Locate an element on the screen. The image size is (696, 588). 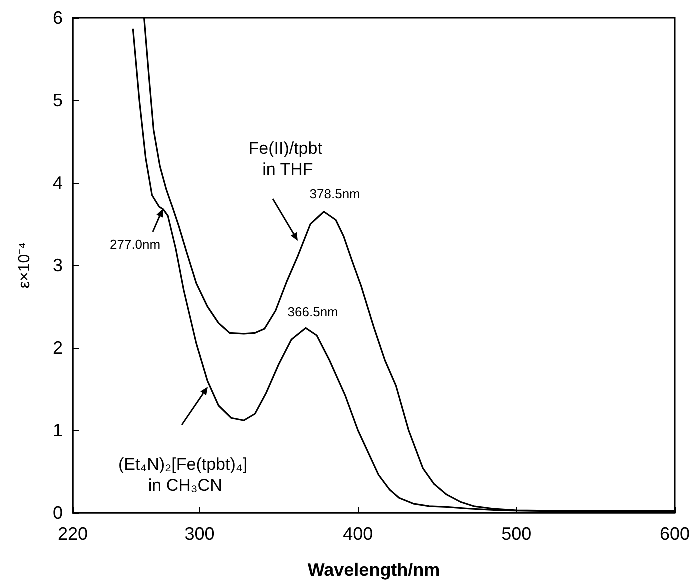
annotation: 378.5nm is located at coordinates (335, 194).